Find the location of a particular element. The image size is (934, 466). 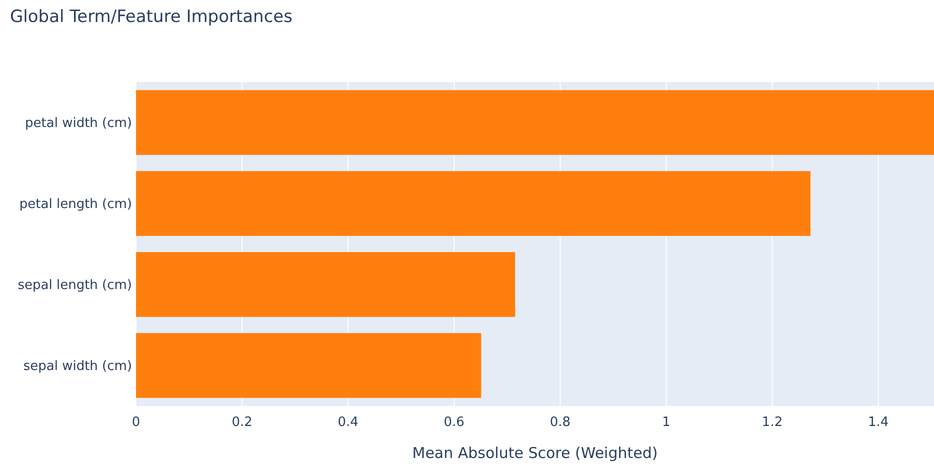

x-tick-label: 1 is located at coordinates (666, 422).